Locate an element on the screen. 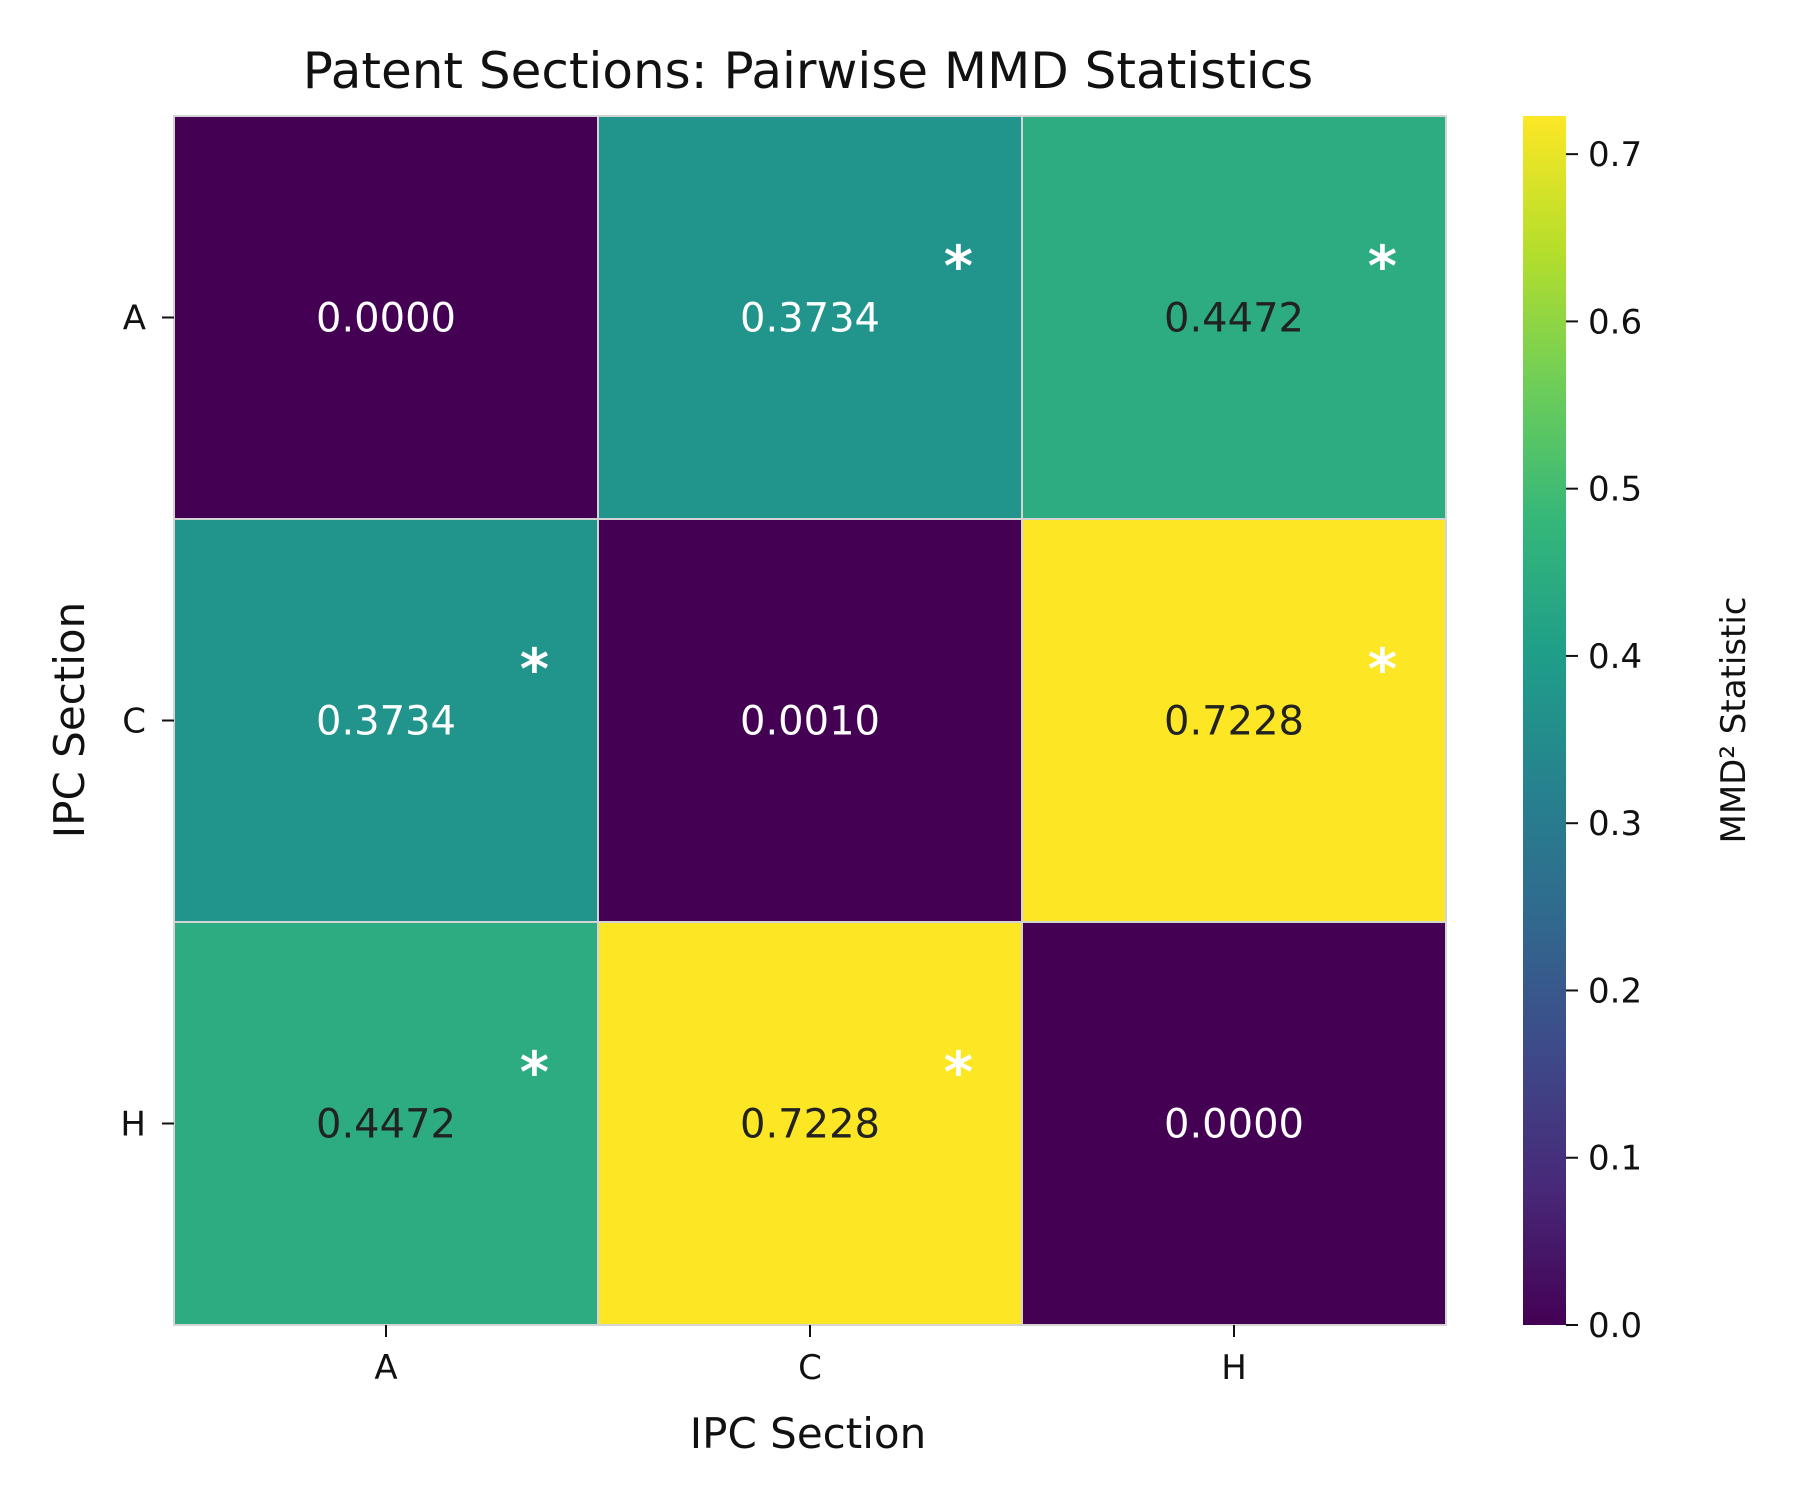 Image resolution: width=1800 pixels, height=1500 pixels. y-tick-label: C is located at coordinates (134, 722).